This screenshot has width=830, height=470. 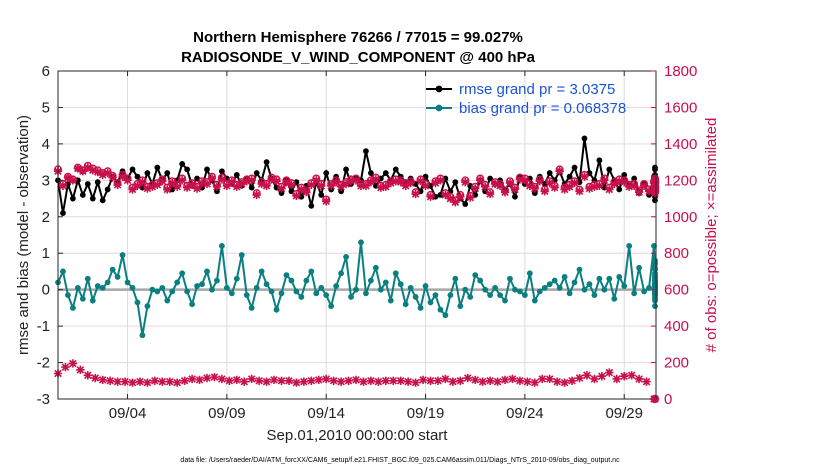 What do you see at coordinates (43, 326) in the screenshot?
I see `y-tick-label: -1` at bounding box center [43, 326].